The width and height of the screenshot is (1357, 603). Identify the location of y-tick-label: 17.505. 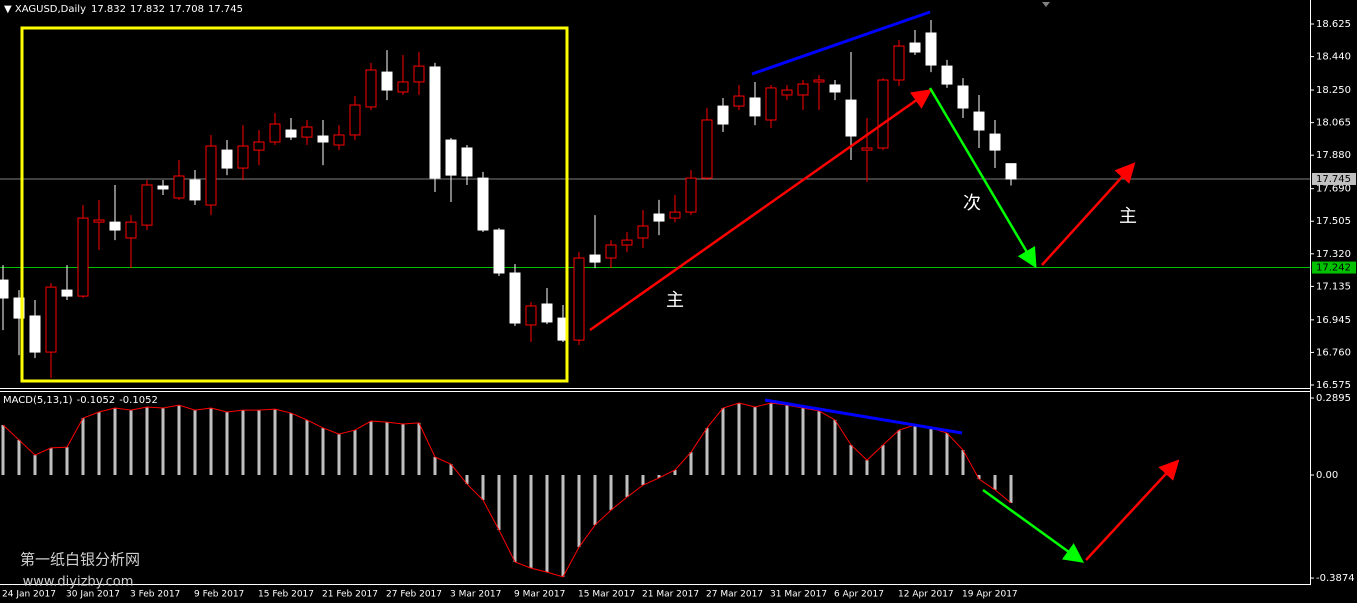
(1333, 221).